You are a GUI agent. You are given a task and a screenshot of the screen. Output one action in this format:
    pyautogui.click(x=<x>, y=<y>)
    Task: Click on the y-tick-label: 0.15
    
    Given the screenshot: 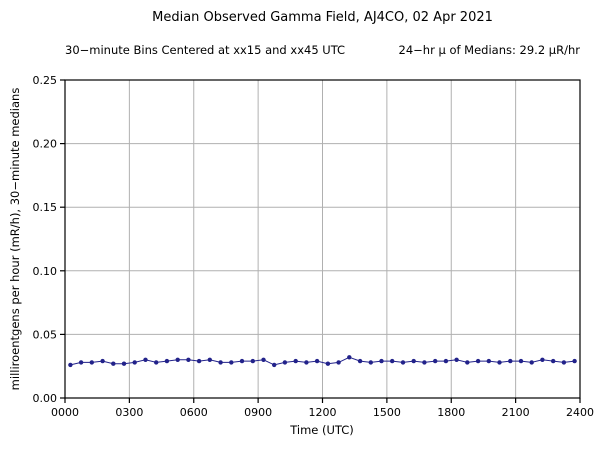 What is the action you would take?
    pyautogui.click(x=45, y=207)
    